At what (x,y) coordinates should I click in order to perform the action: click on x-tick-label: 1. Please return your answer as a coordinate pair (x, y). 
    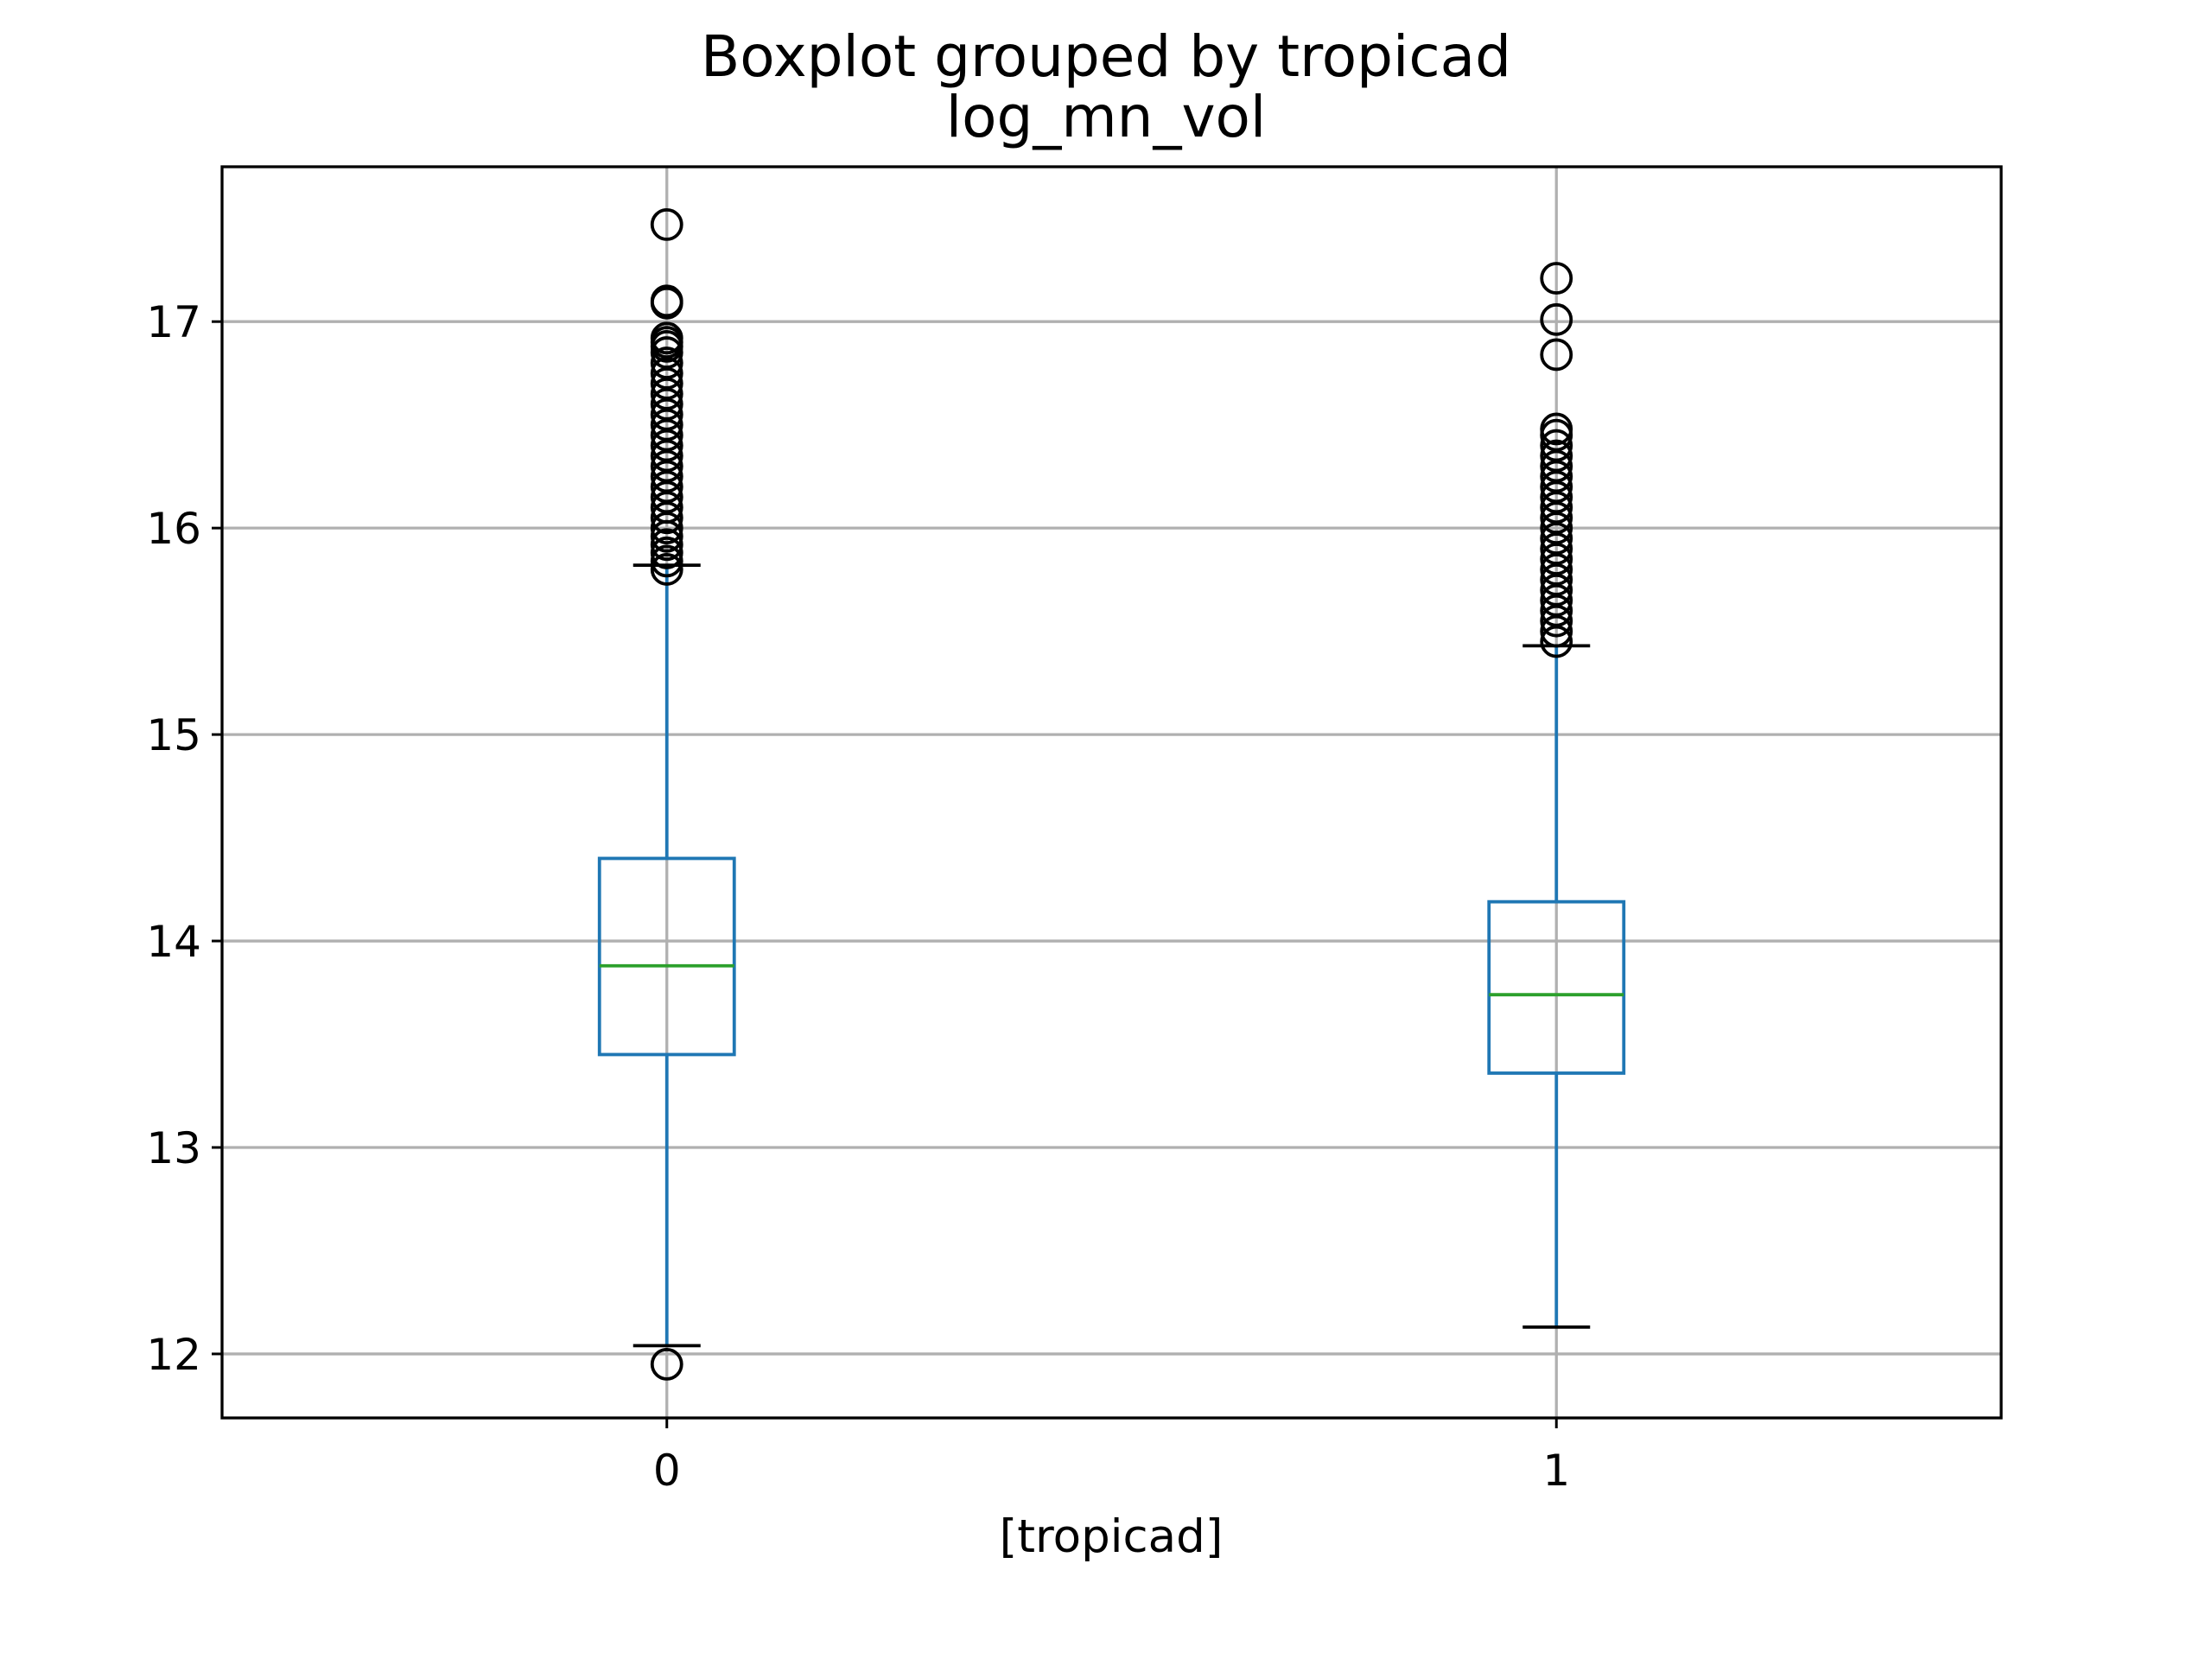
    Looking at the image, I should click on (1556, 1471).